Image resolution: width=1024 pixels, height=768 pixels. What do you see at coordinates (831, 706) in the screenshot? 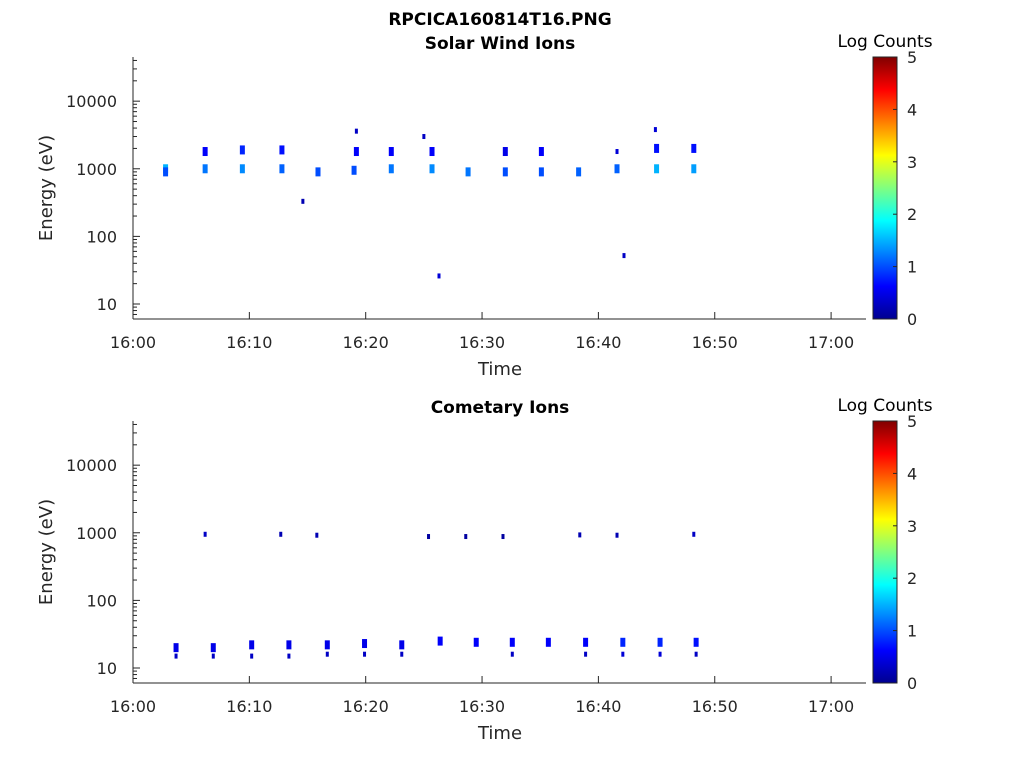
I see `x-tick-label: 17:00` at bounding box center [831, 706].